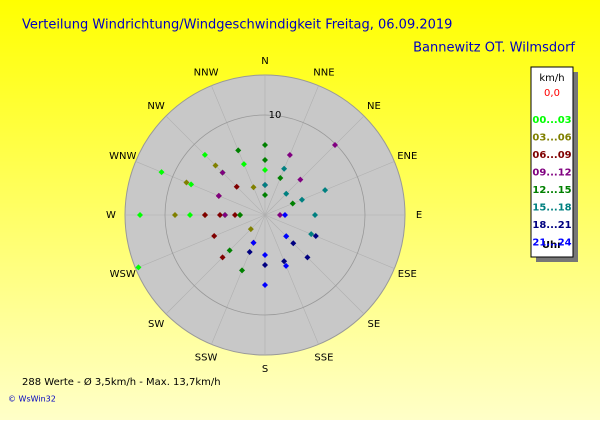 This screenshot has height=424, width=600. Describe the element at coordinates (407, 274) in the screenshot. I see `direction-label: ESE` at that location.